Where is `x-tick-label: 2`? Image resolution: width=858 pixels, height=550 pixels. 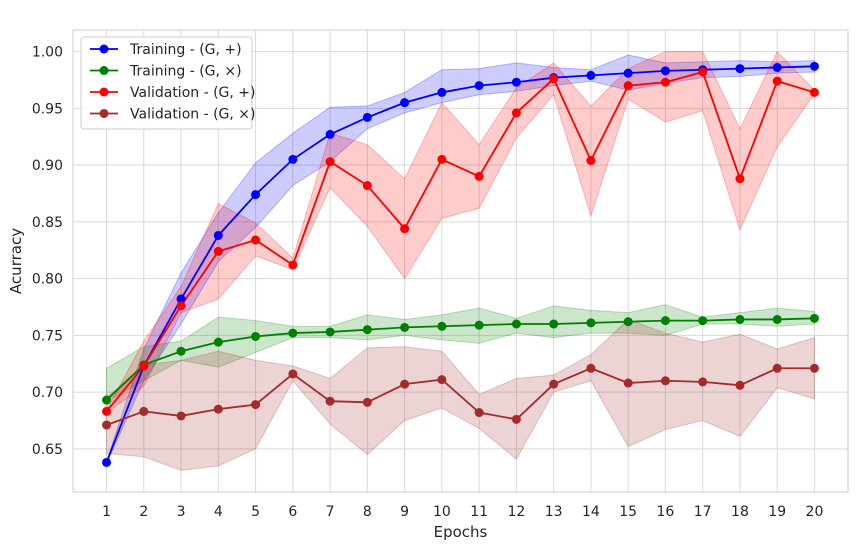
x-tick-label: 2 is located at coordinates (143, 512).